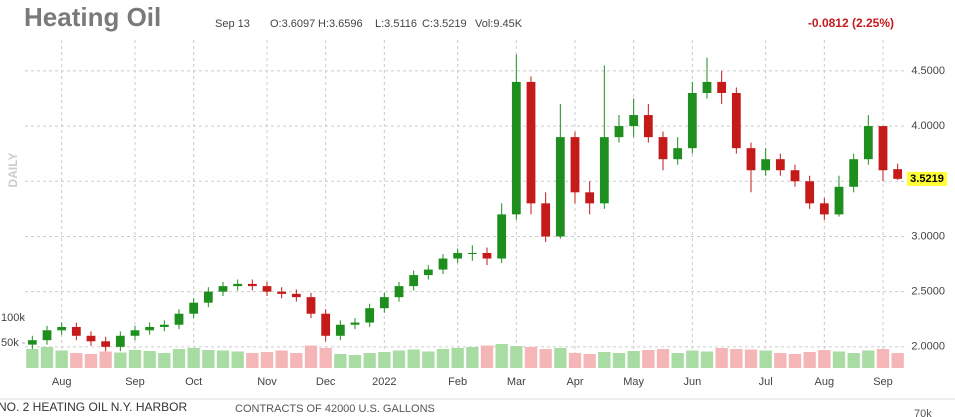 The image size is (955, 417). What do you see at coordinates (135, 382) in the screenshot?
I see `x-tick-label: Sep` at bounding box center [135, 382].